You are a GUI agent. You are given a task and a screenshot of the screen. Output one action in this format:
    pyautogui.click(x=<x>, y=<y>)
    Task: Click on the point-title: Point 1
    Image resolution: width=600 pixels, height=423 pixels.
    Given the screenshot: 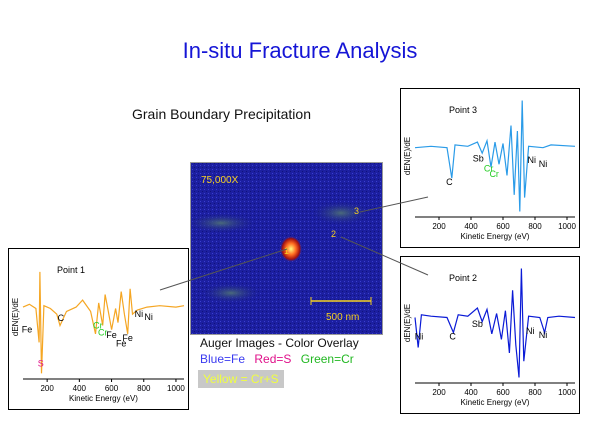 What is the action you would take?
    pyautogui.click(x=71, y=270)
    